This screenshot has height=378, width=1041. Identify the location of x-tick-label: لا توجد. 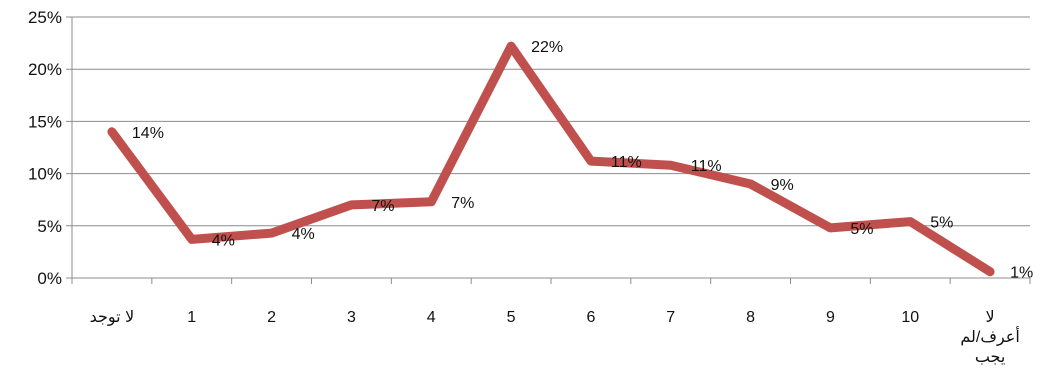
(112, 318).